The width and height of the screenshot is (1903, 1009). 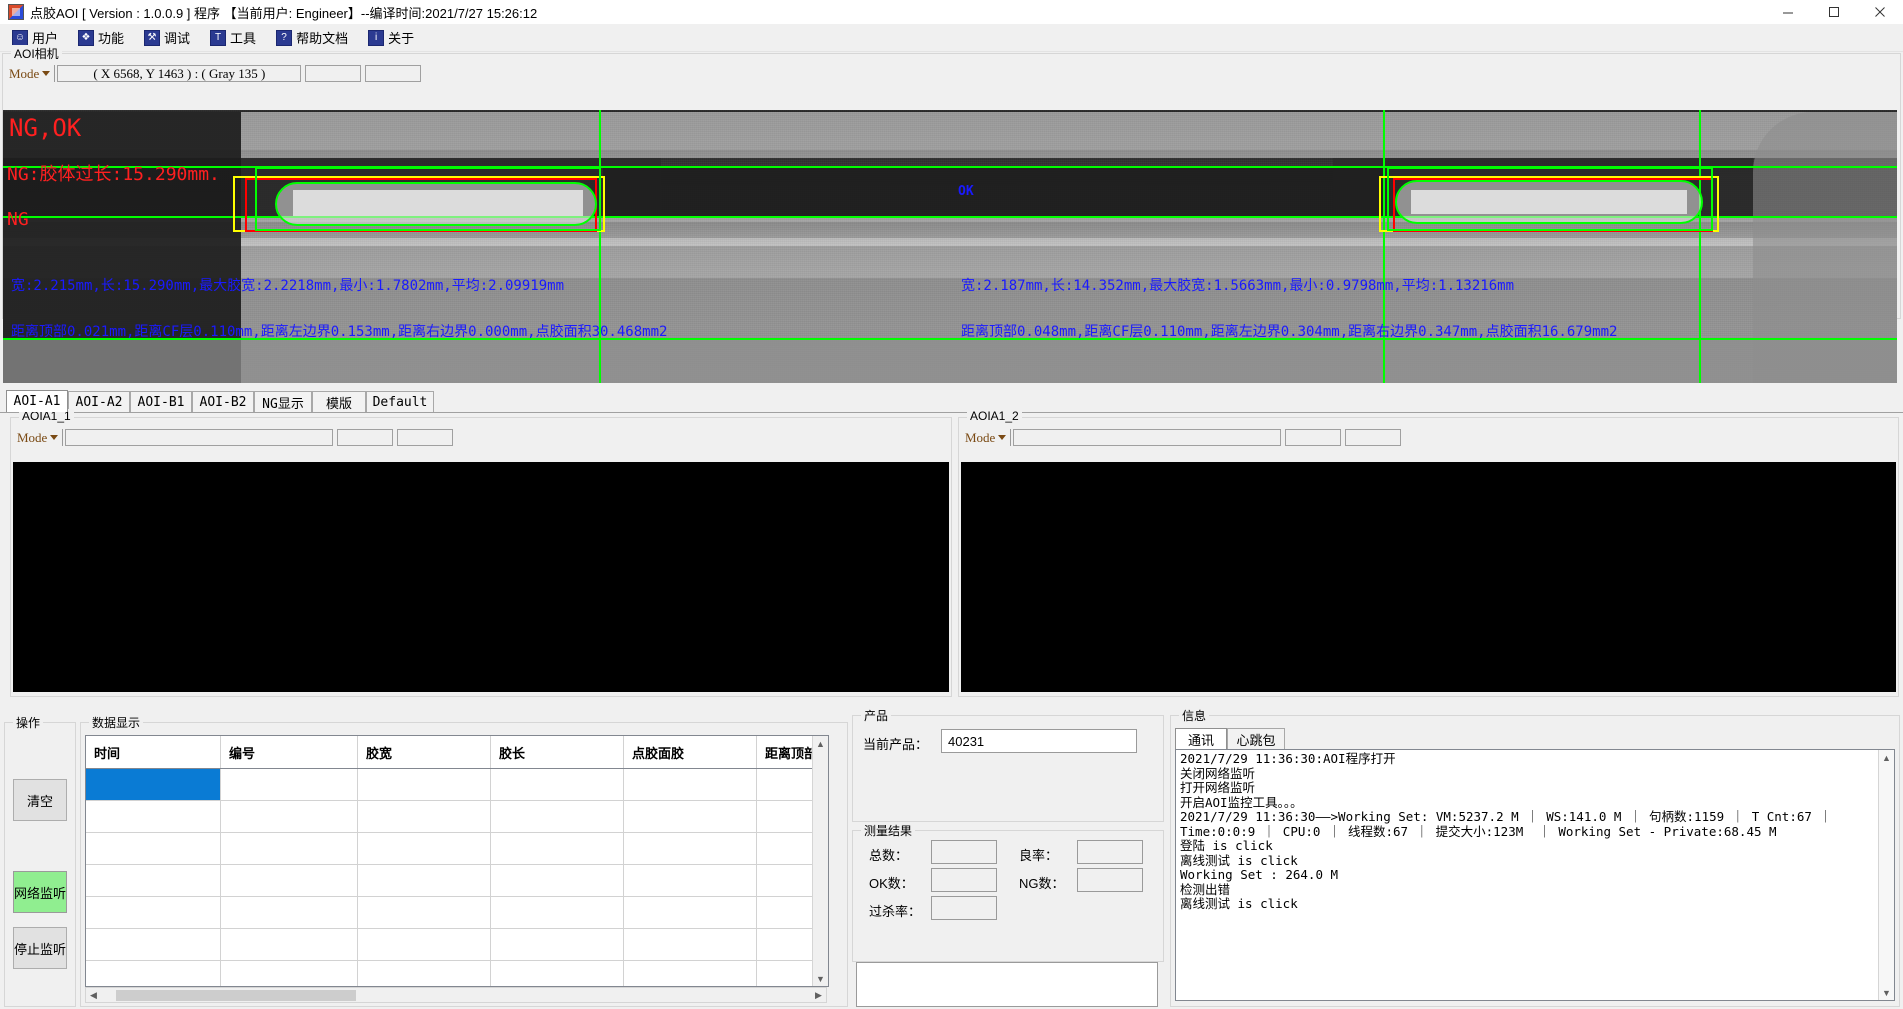 What do you see at coordinates (93, 994) in the screenshot?
I see `scroll-left-icon: ◀` at bounding box center [93, 994].